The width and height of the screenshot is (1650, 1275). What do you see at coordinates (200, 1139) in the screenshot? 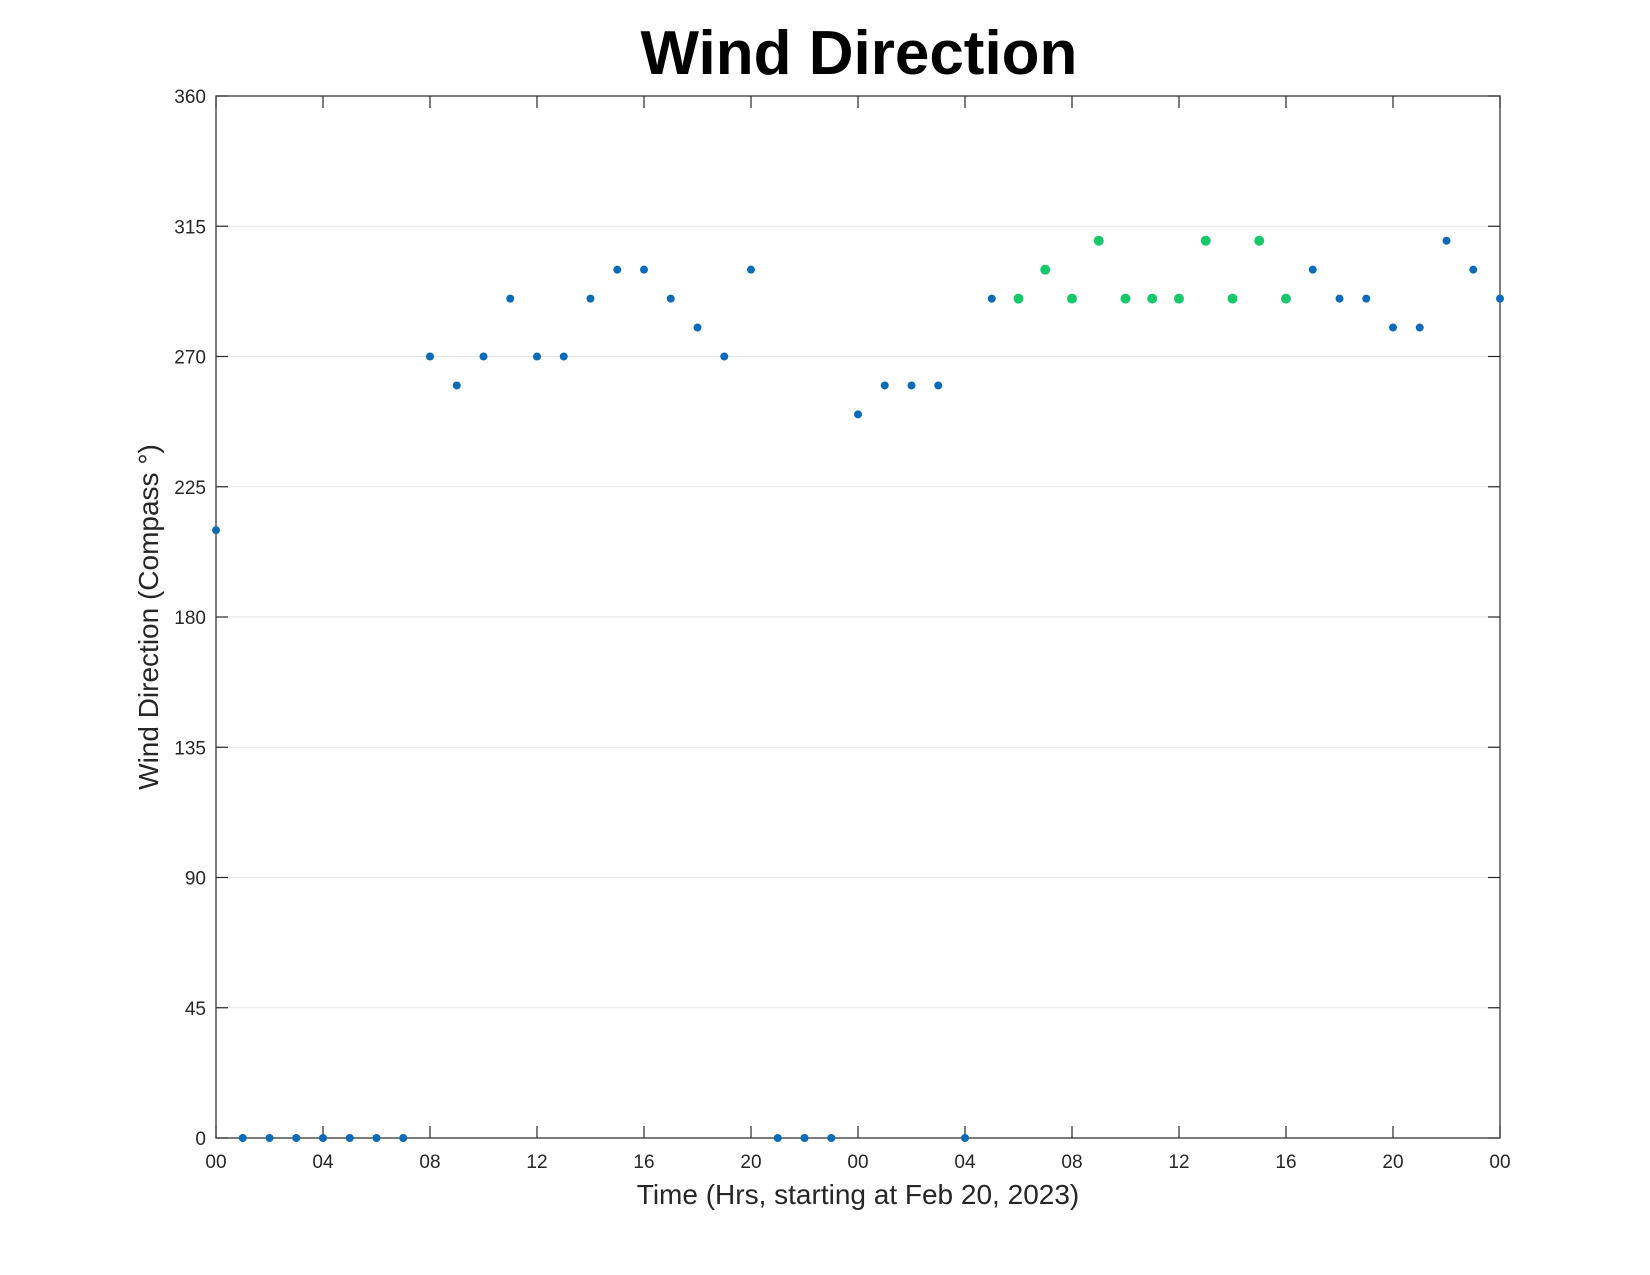
I see `y-tick-label: 0` at bounding box center [200, 1139].